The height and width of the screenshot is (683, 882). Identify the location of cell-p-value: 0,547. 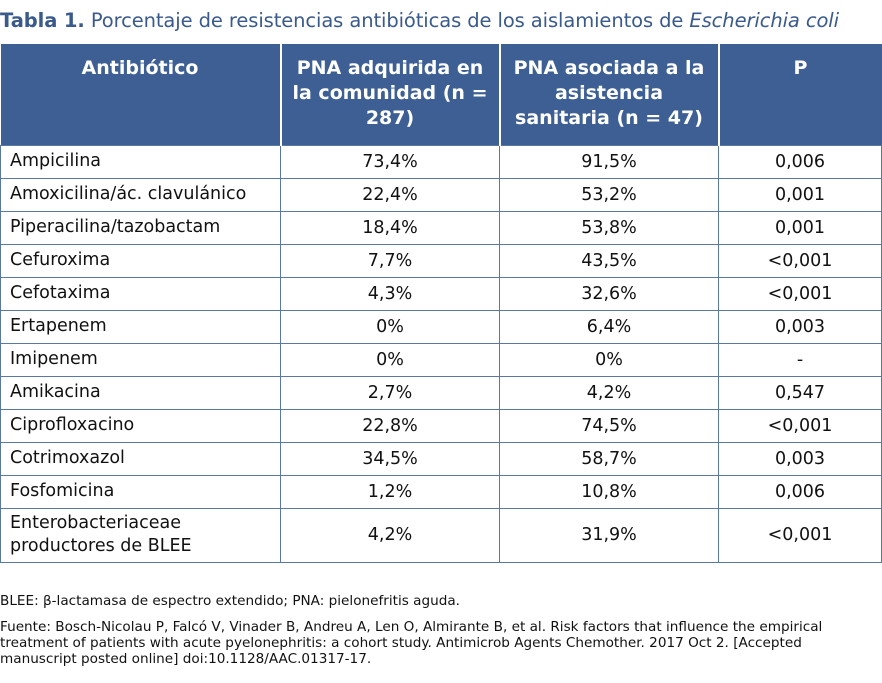
(800, 392).